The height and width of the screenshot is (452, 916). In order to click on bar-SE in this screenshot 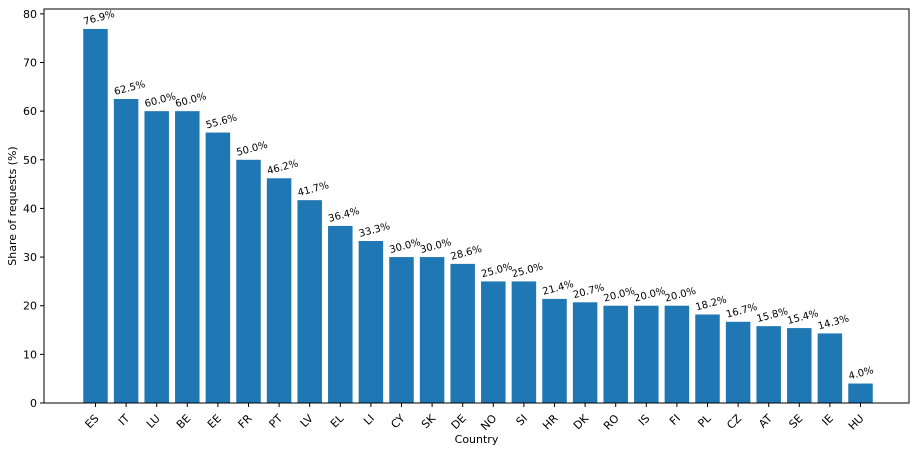, I will do `click(799, 365)`.